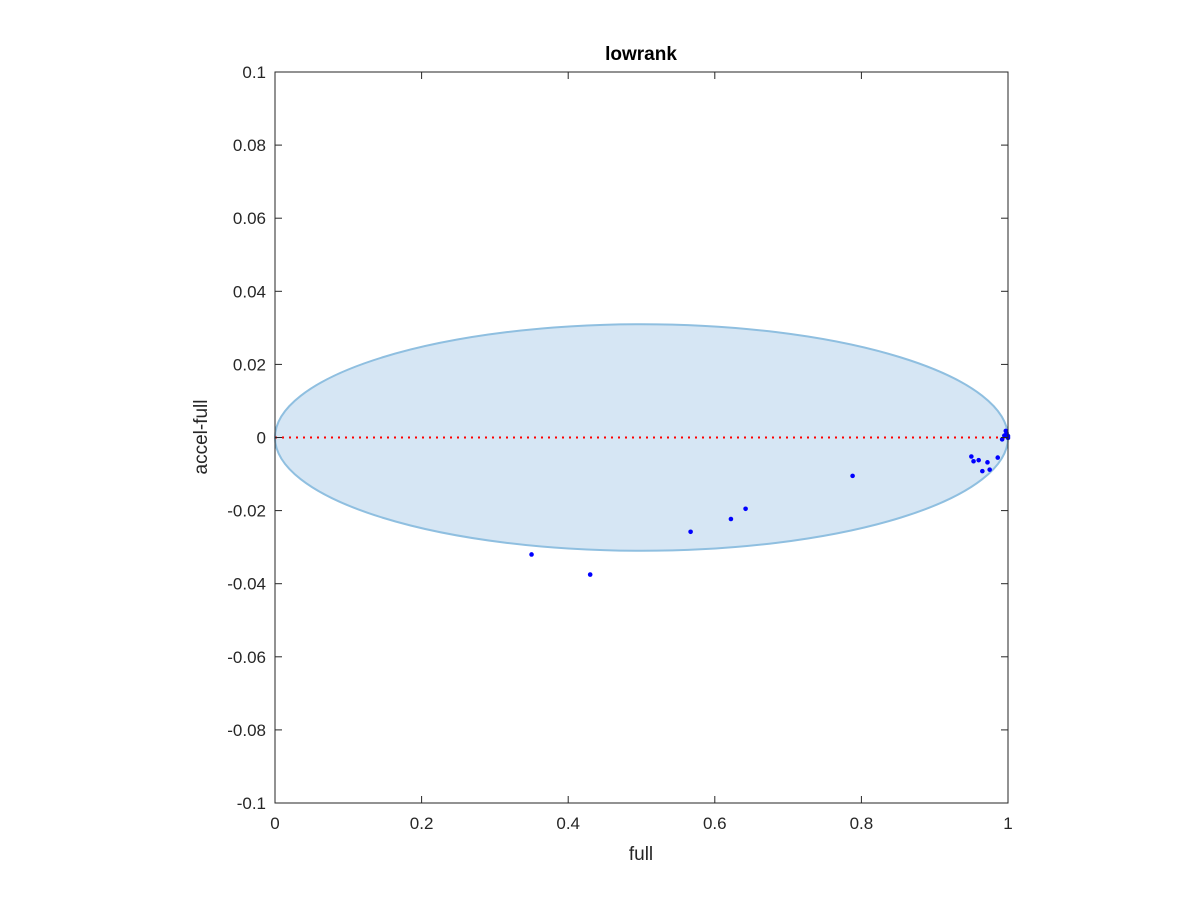 The image size is (1200, 900). Describe the element at coordinates (246, 584) in the screenshot. I see `y-tick-label: -0.04` at that location.